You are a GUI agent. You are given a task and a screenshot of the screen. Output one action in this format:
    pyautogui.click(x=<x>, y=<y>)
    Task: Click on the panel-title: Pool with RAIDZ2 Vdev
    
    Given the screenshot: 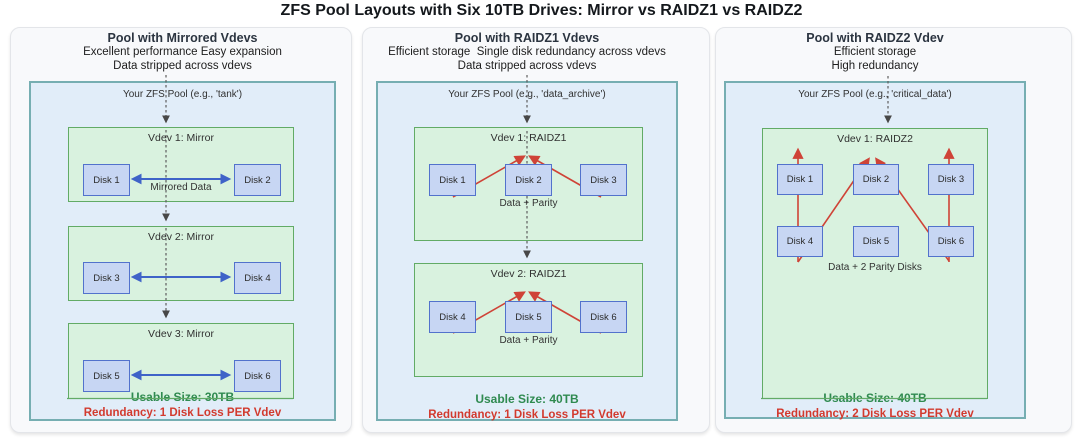 What is the action you would take?
    pyautogui.click(x=875, y=38)
    